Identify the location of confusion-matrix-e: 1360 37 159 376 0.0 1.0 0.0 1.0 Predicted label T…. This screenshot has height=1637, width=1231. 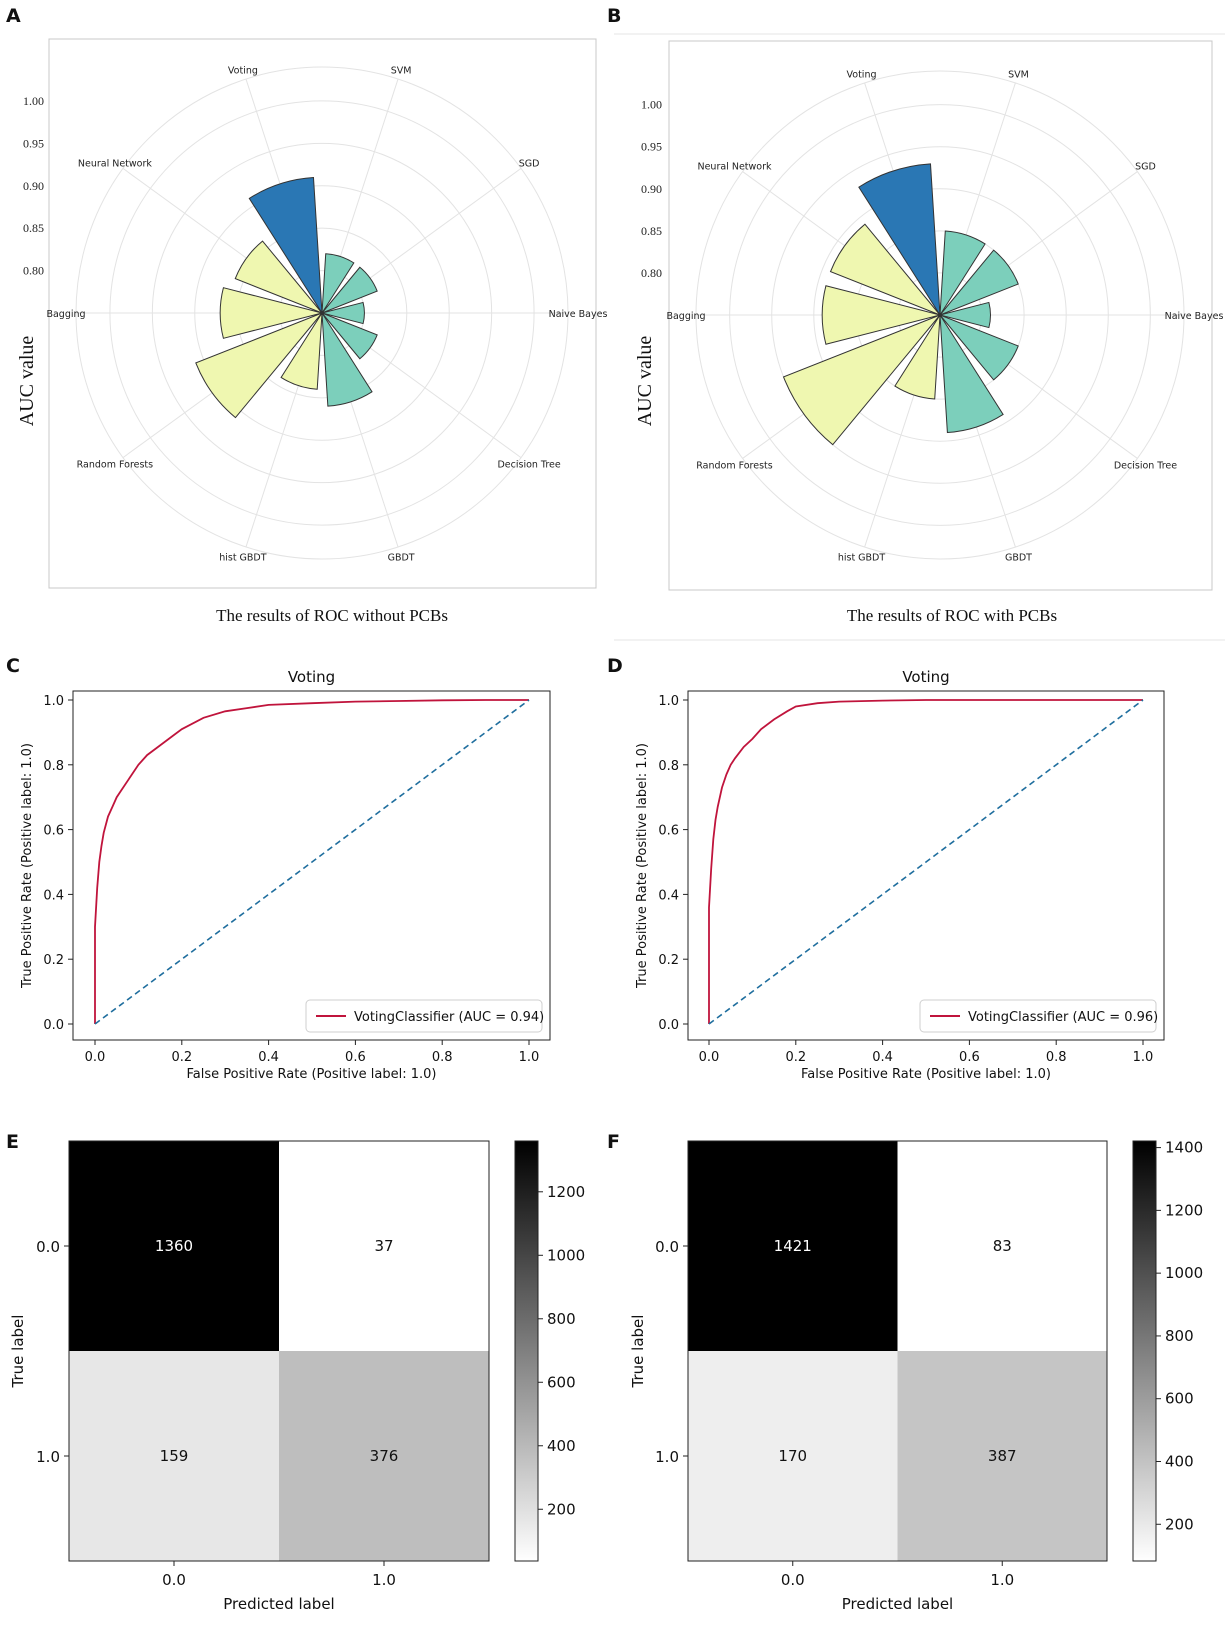
(297, 1376).